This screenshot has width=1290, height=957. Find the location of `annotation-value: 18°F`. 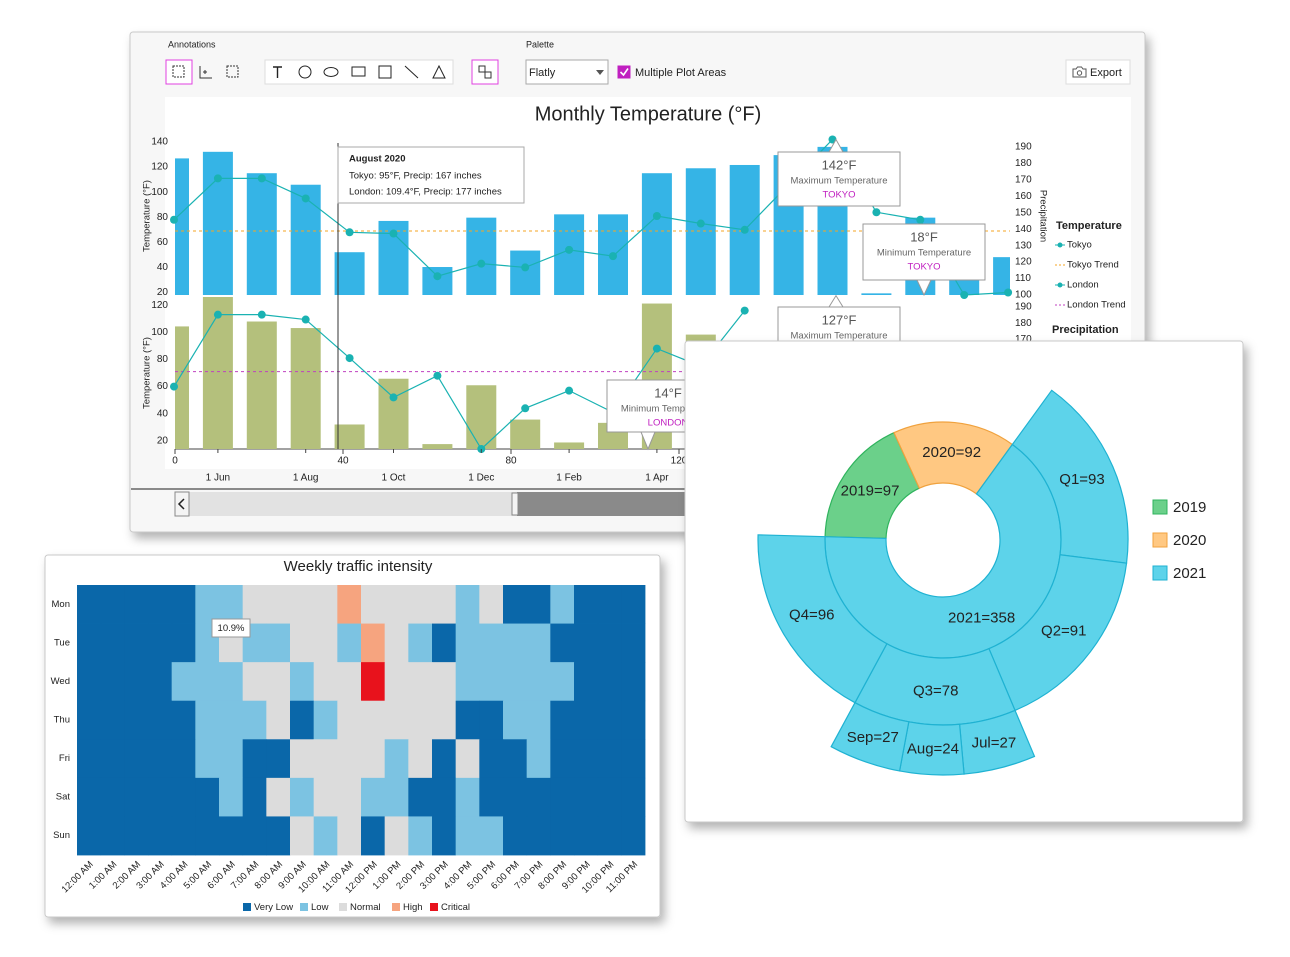

annotation-value: 18°F is located at coordinates (924, 236).